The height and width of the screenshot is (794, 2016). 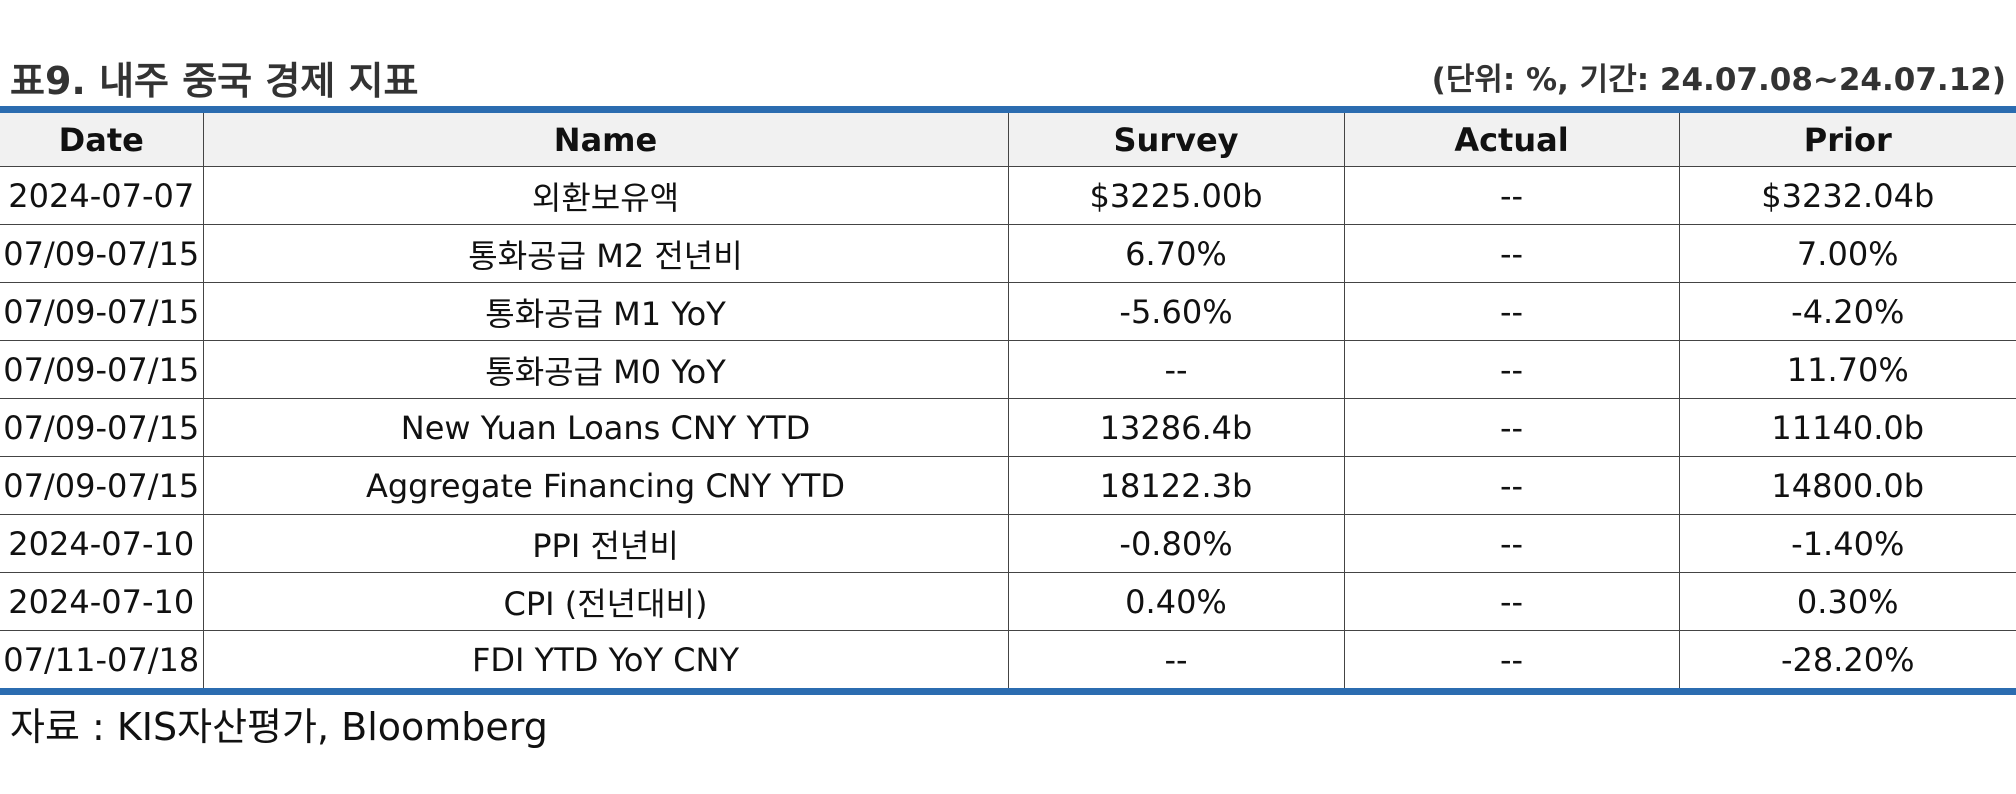 I want to click on cell-name: FDI YTD YoY CNY, so click(x=605, y=659).